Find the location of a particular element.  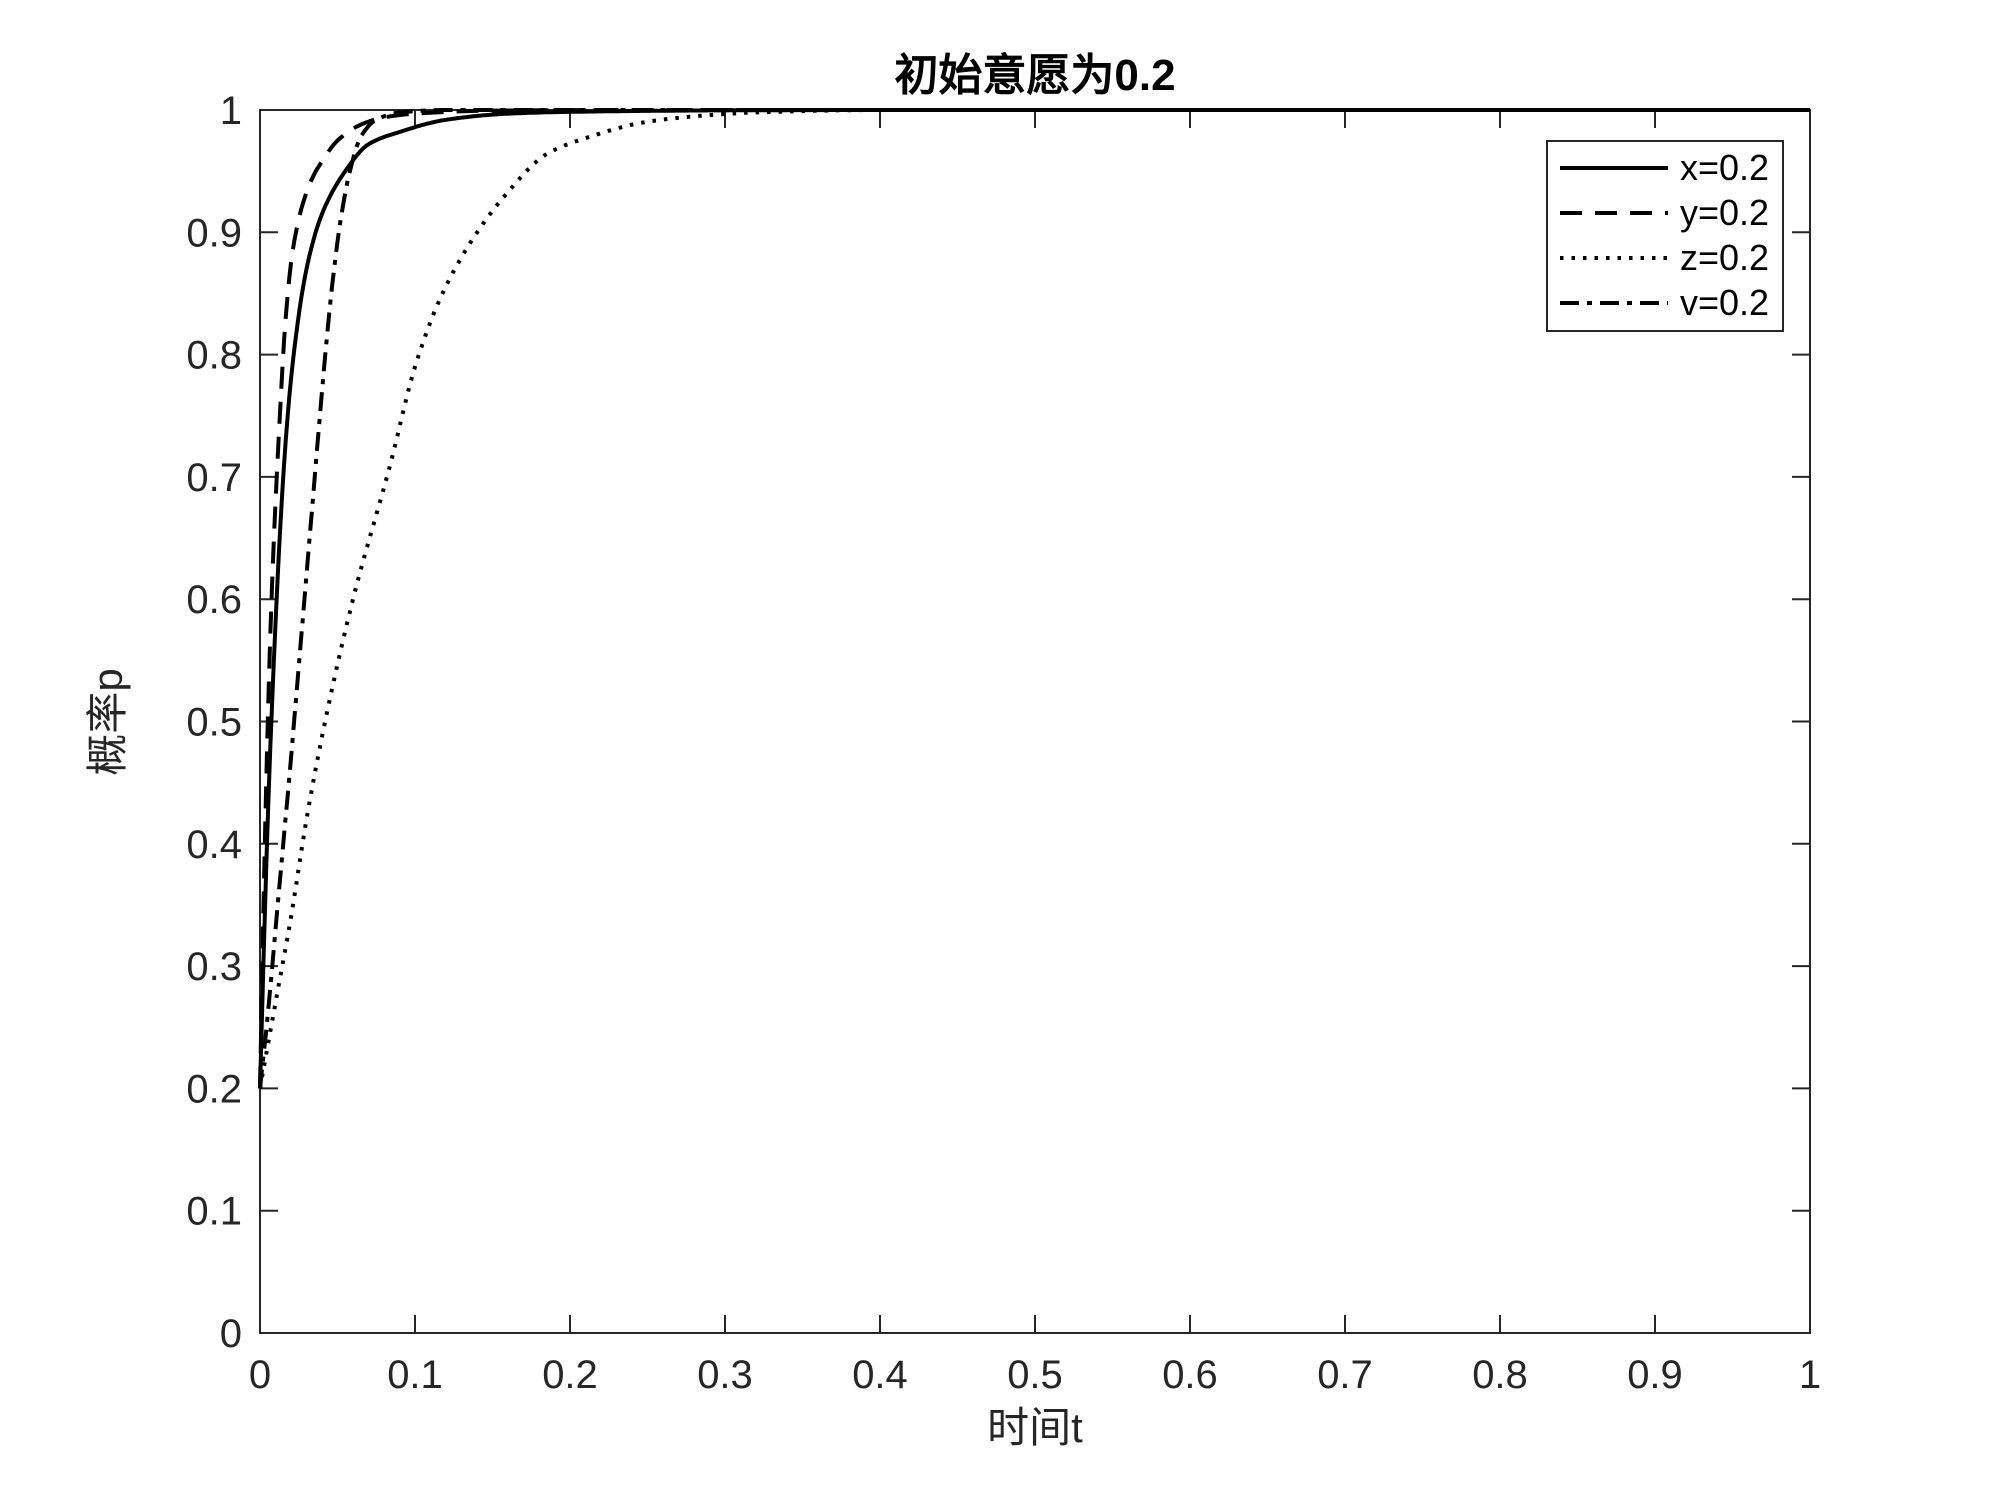

legend-border is located at coordinates (1665, 236).